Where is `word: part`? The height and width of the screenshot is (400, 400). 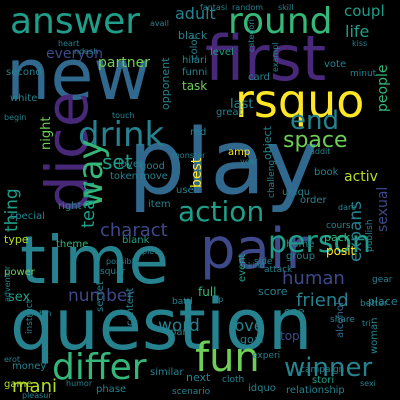 word: part is located at coordinates (180, 332).